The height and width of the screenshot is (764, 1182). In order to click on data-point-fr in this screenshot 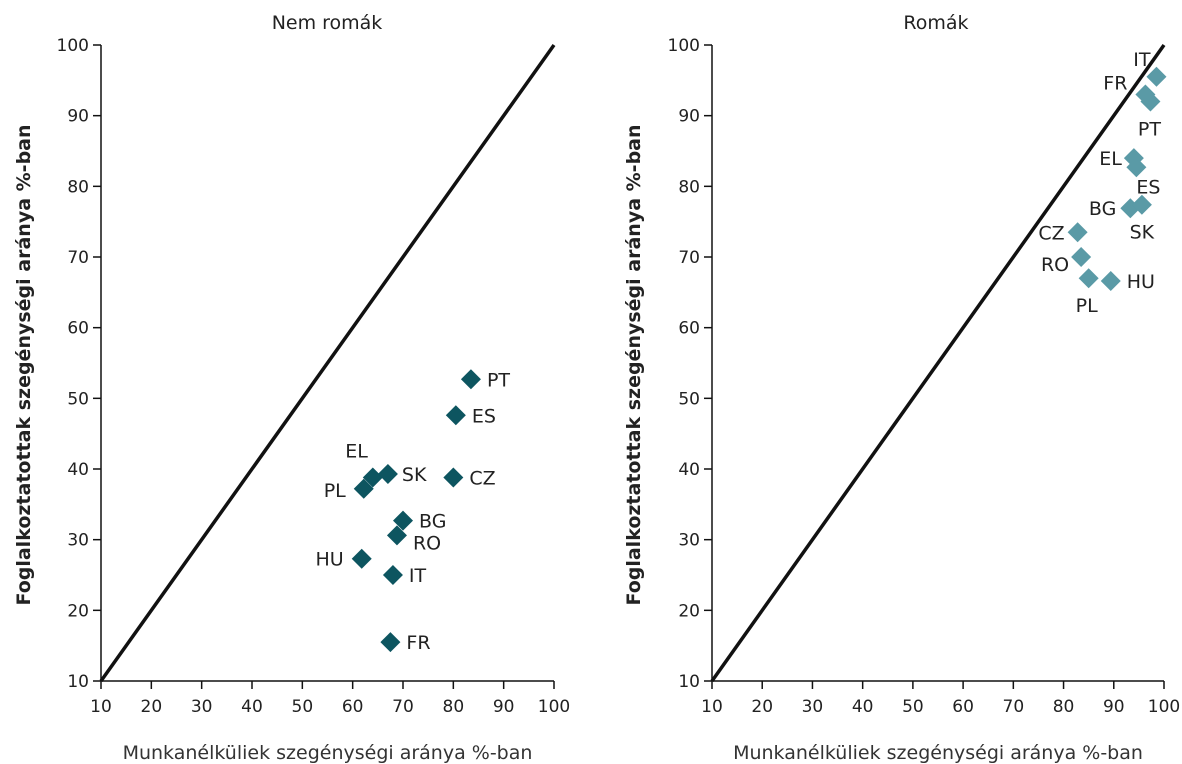, I will do `click(390, 642)`.